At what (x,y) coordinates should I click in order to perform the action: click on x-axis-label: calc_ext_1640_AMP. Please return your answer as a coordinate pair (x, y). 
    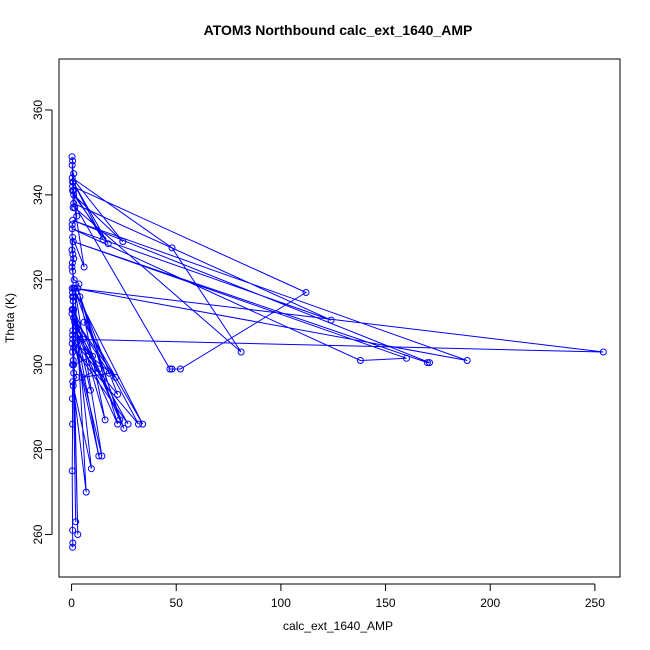
    Looking at the image, I should click on (338, 626).